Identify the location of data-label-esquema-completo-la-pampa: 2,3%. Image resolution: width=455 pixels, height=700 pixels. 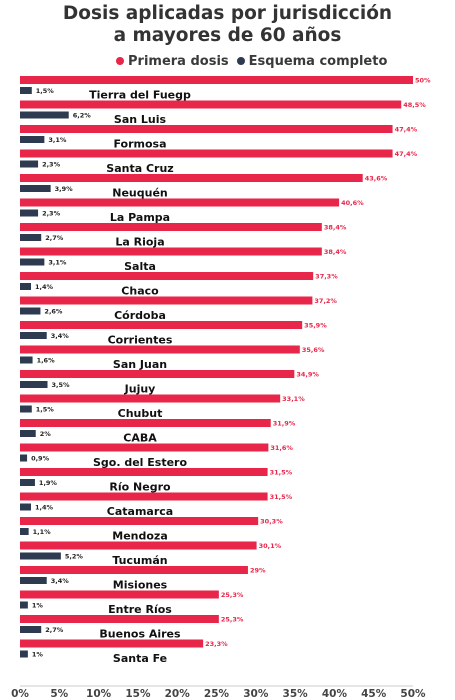
(51, 214).